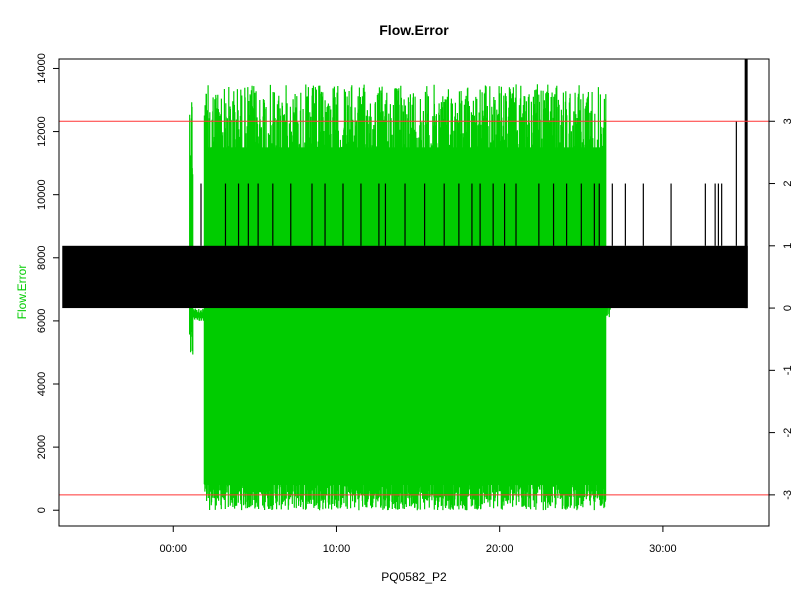 This screenshot has height=600, width=800. Describe the element at coordinates (42, 510) in the screenshot. I see `left-tick-label: 0` at that location.